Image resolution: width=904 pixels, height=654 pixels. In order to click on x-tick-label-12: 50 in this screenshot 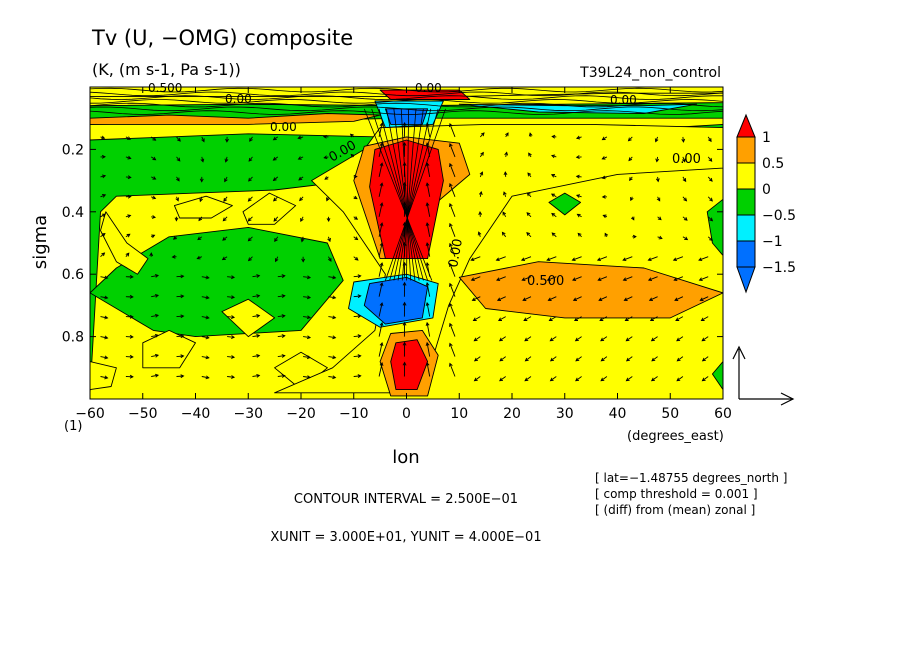, I will do `click(670, 414)`.